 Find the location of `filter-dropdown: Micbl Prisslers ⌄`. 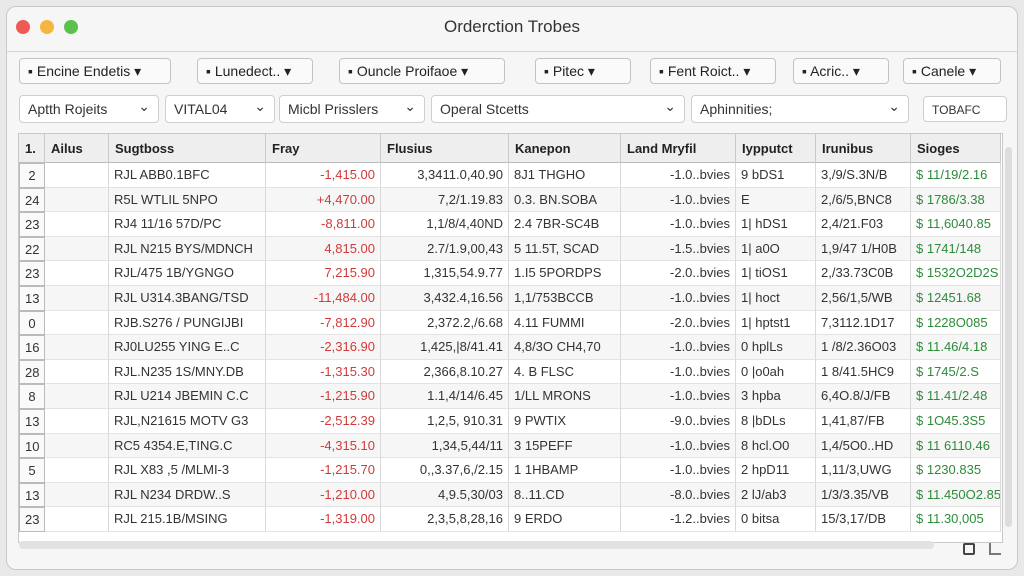

filter-dropdown: Micbl Prisslers ⌄ is located at coordinates (352, 109).